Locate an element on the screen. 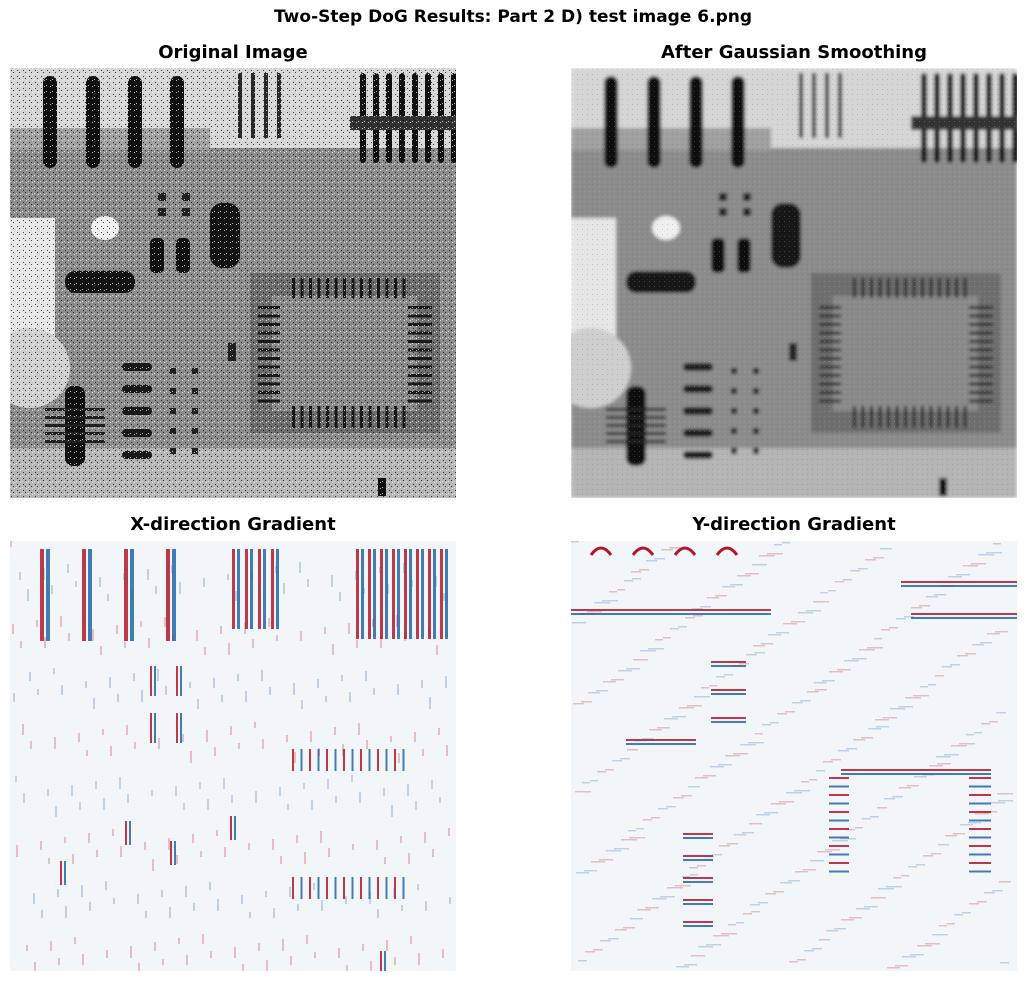  panel-title-y-gradient: Y-direction Gradient is located at coordinates (794, 524).